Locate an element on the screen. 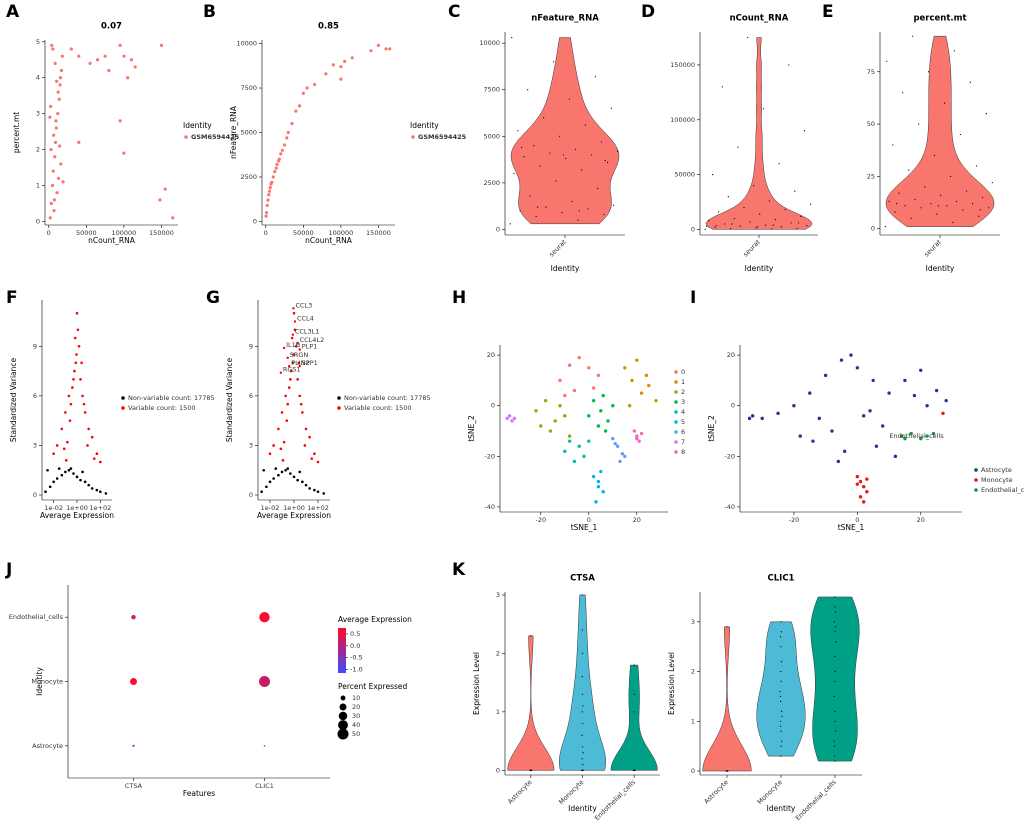 This screenshot has height=825, width=1024. legend-title: Percent Expressed is located at coordinates (373, 686).